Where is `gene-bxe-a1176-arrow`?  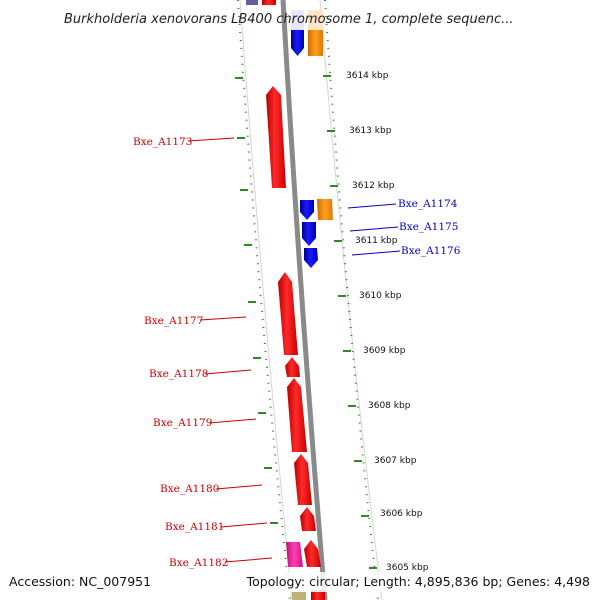
gene-bxe-a1176-arrow is located at coordinates (311, 258).